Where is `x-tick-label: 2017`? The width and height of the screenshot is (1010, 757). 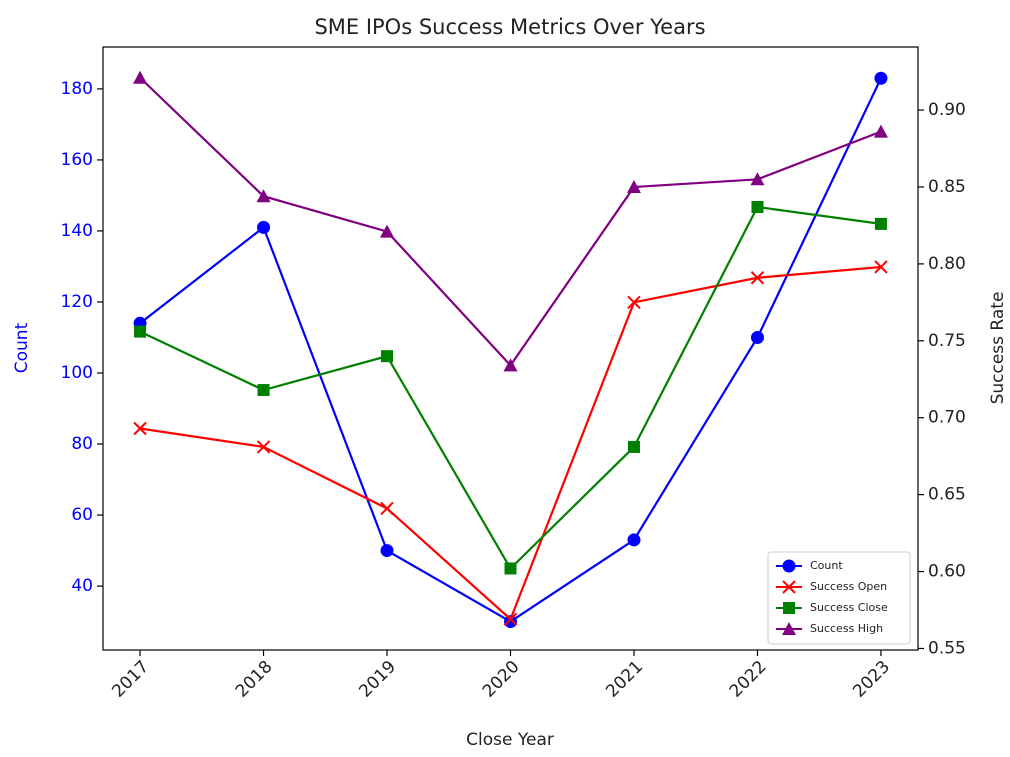 x-tick-label: 2017 is located at coordinates (130, 679).